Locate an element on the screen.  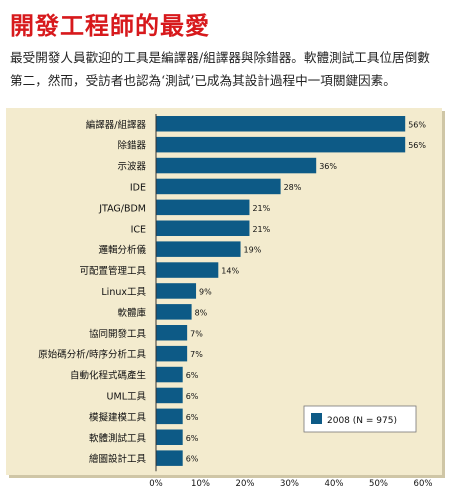
data-label: 19% is located at coordinates (253, 250).